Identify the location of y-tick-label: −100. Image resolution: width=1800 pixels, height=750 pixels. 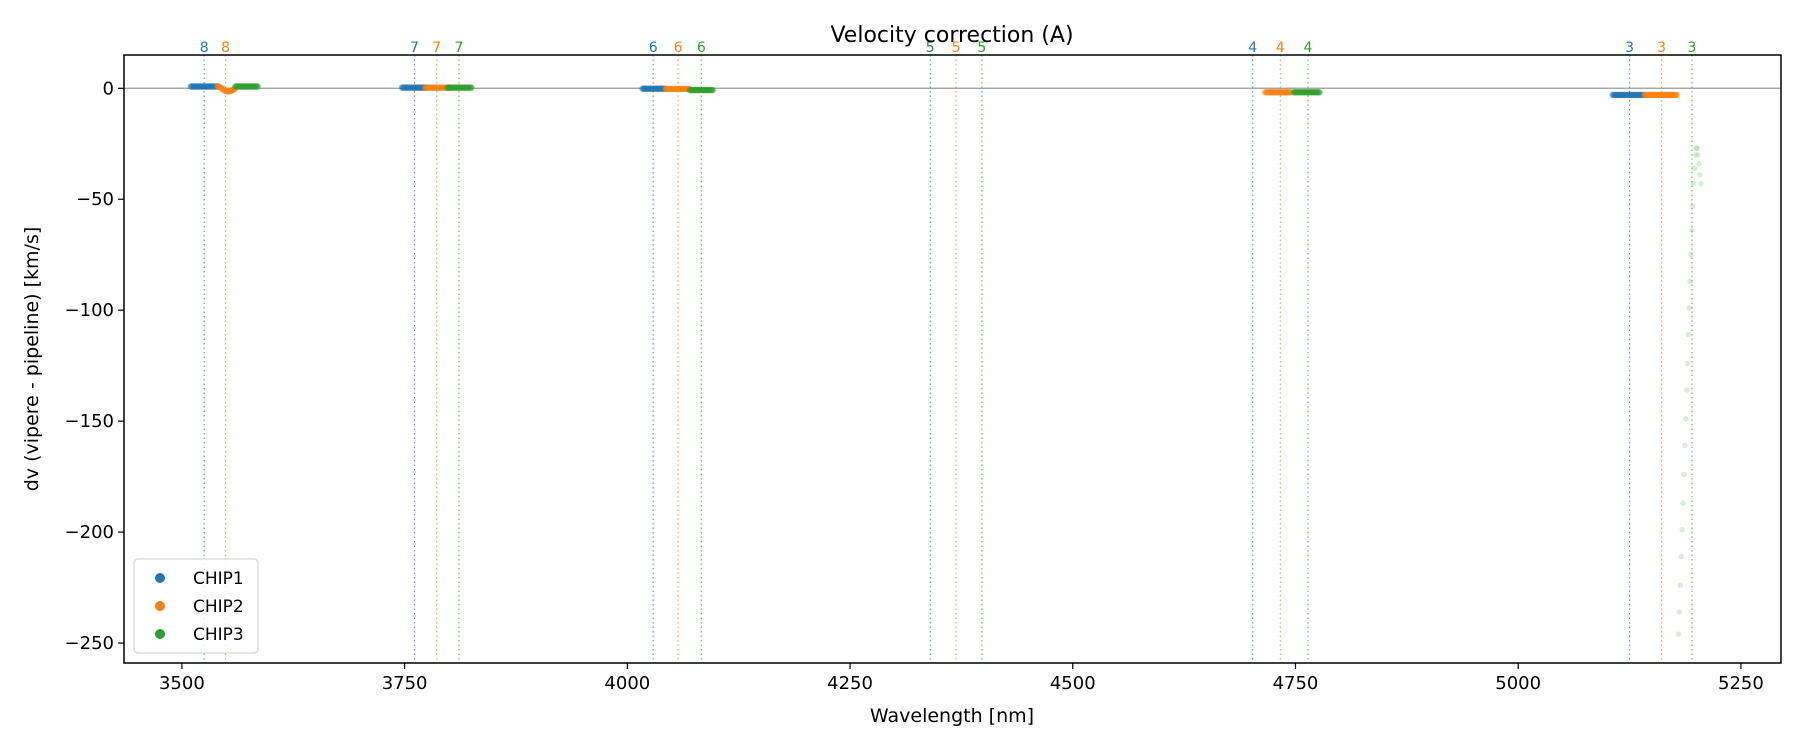
(89, 310).